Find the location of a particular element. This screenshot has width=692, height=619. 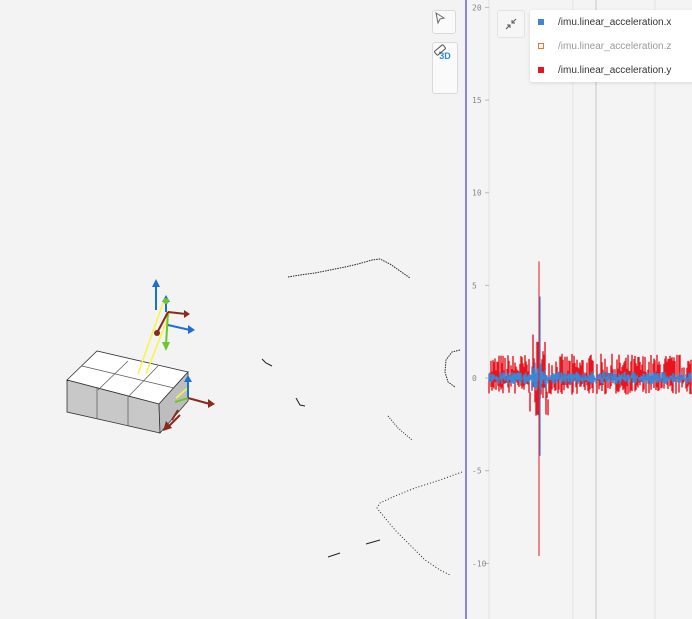

collapse-legend-button is located at coordinates (511, 24).